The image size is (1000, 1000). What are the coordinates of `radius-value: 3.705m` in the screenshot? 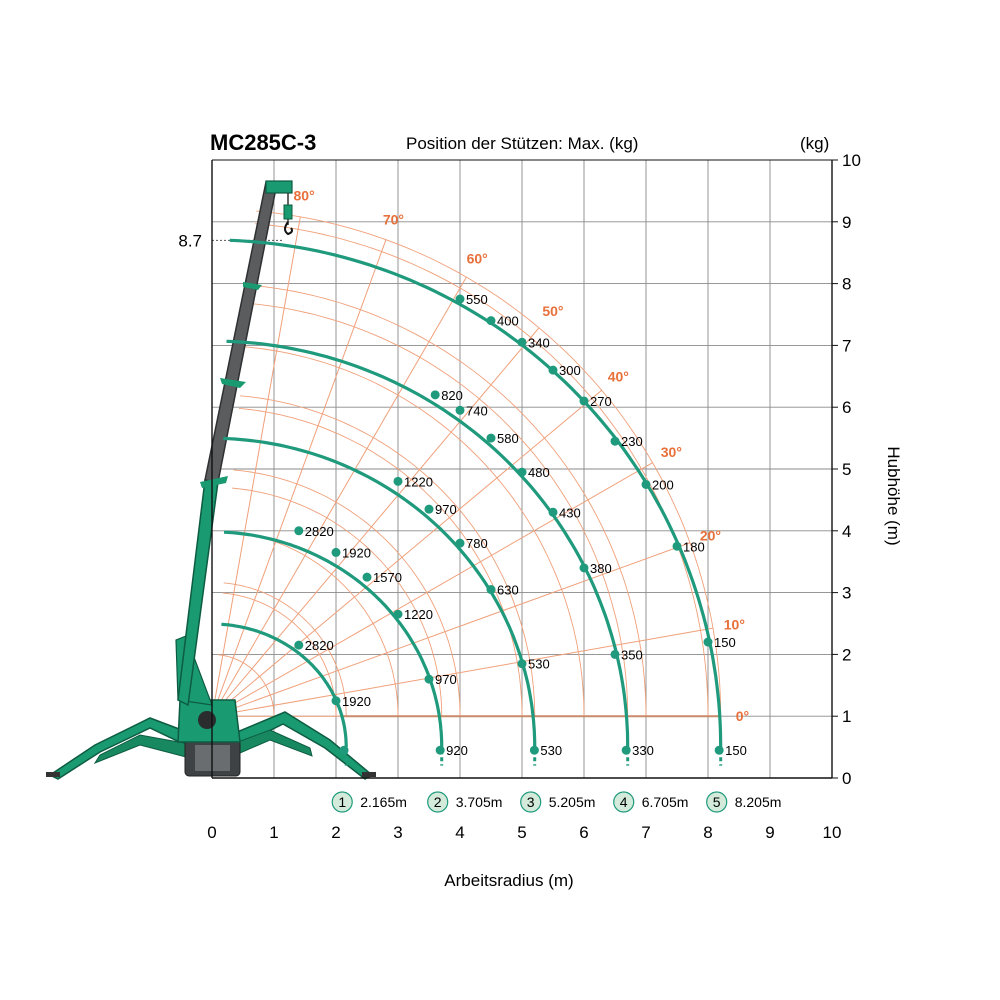 It's located at (479, 802).